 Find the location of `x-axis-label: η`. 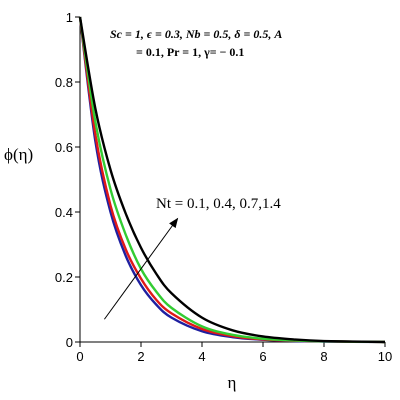

x-axis-label: η is located at coordinates (232, 382).